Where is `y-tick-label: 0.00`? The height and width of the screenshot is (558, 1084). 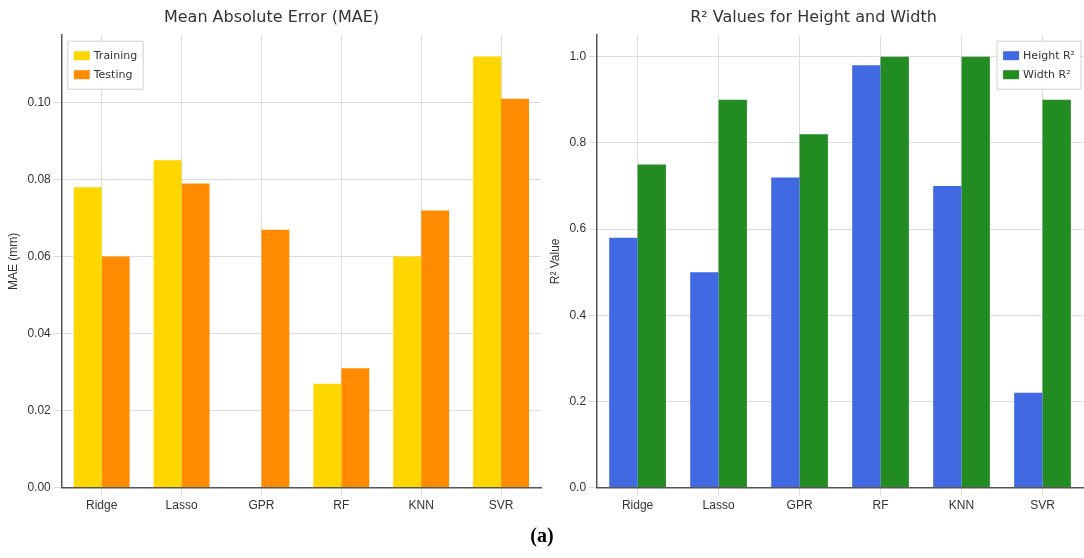 y-tick-label: 0.00 is located at coordinates (39, 486).